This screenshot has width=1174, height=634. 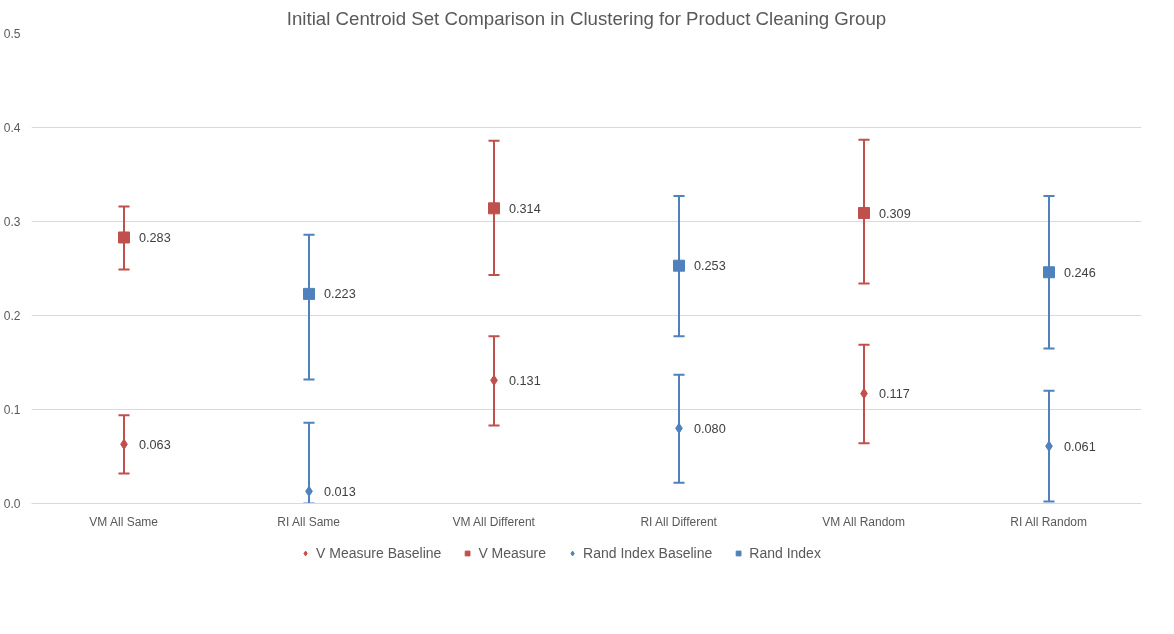 I want to click on legend-label: V Measure Baseline, so click(x=379, y=553).